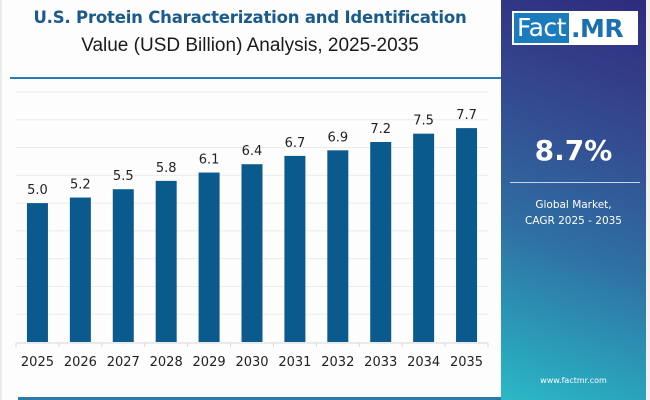  I want to click on bar-2028, so click(166, 261).